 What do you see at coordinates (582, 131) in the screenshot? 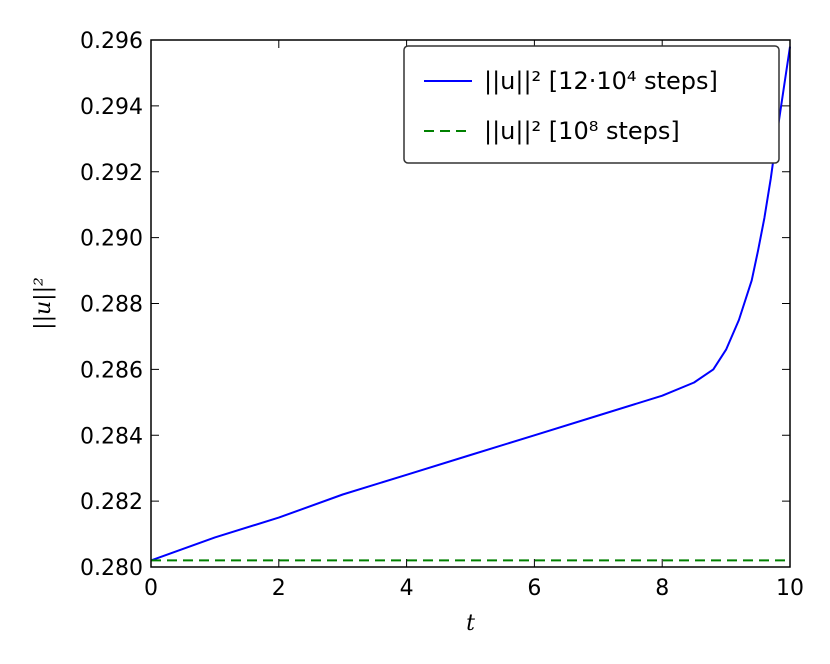
I see `legend-label-1: ||u||² [10⁸ steps]` at bounding box center [582, 131].